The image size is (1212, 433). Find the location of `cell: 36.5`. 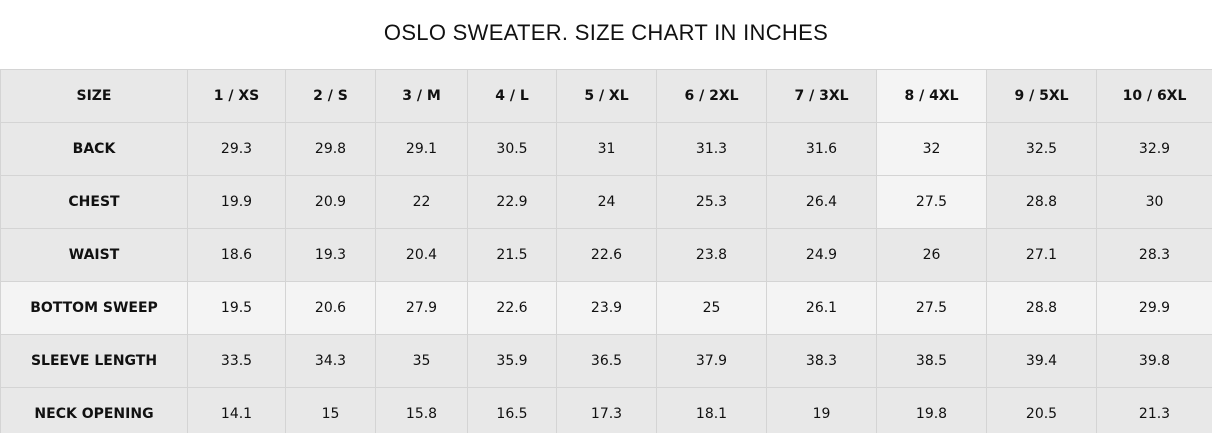

cell: 36.5 is located at coordinates (606, 361).